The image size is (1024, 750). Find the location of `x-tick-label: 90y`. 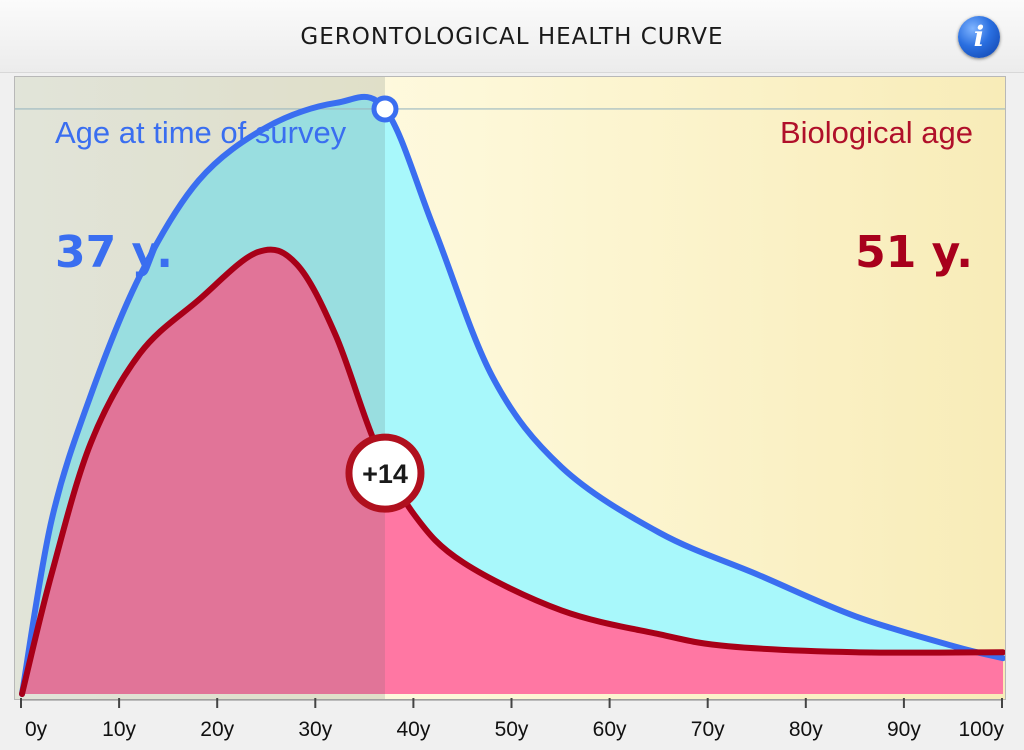

x-tick-label: 90y is located at coordinates (904, 729).